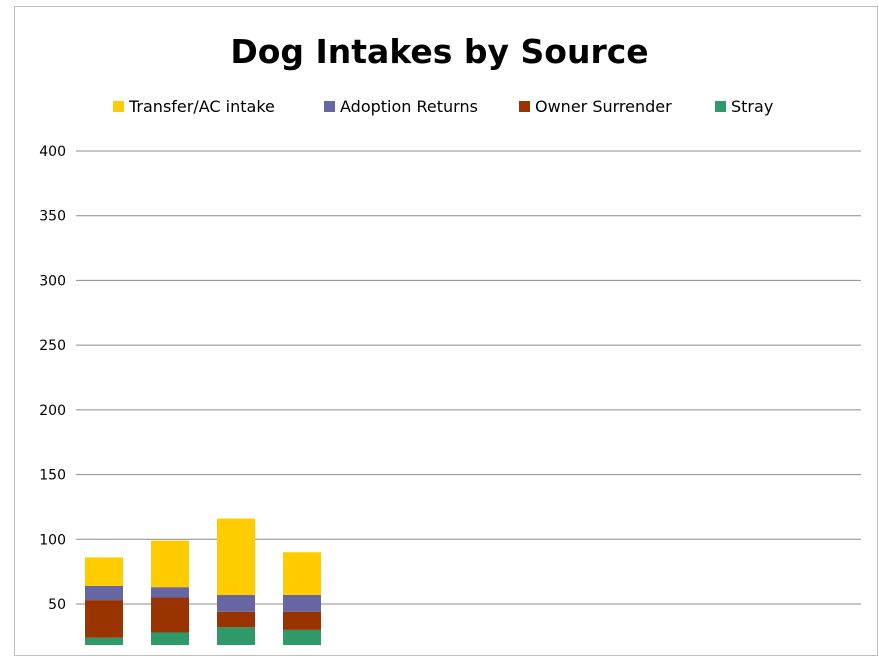  What do you see at coordinates (524, 106) in the screenshot?
I see `legend-swatch-owner-surrender` at bounding box center [524, 106].